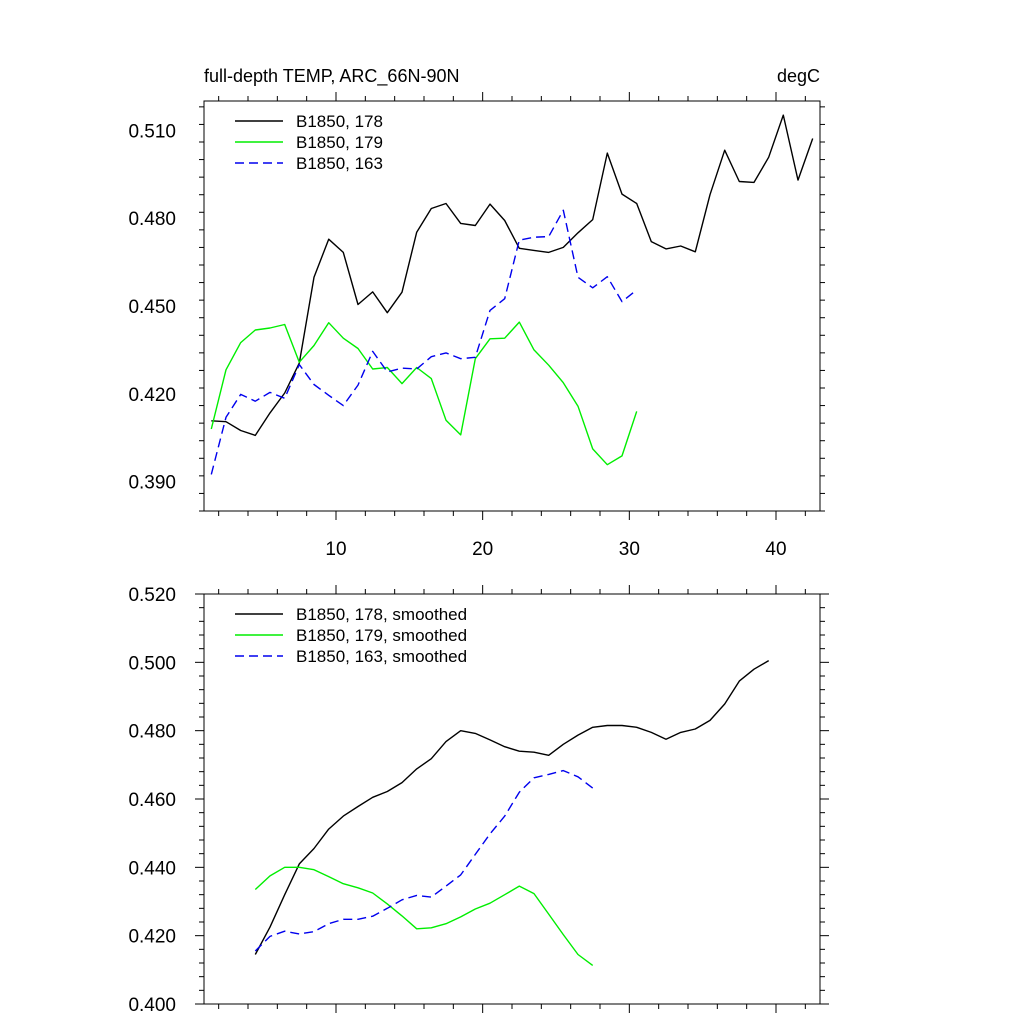 The width and height of the screenshot is (1024, 1024). What do you see at coordinates (152, 663) in the screenshot?
I see `y-tick-label: 0.500` at bounding box center [152, 663].